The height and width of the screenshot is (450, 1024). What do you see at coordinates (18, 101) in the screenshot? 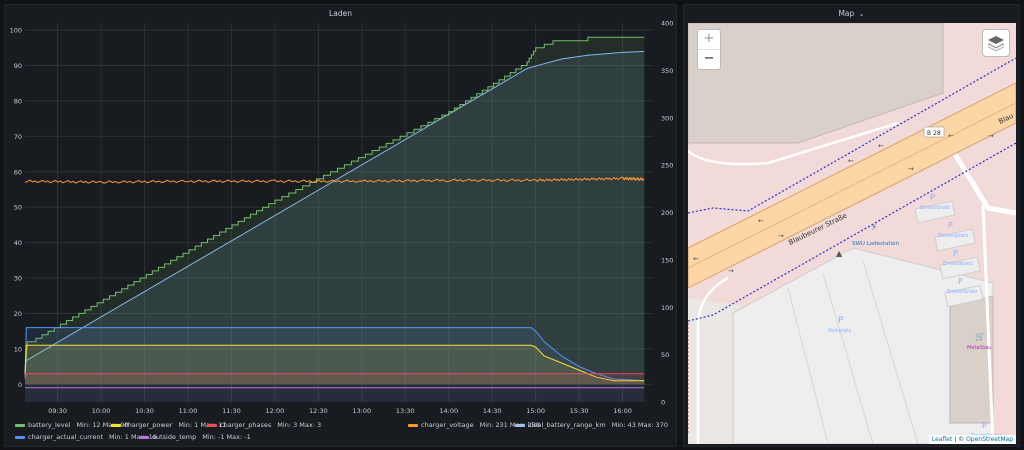
I see `y-left-tick-label: 80` at bounding box center [18, 101].